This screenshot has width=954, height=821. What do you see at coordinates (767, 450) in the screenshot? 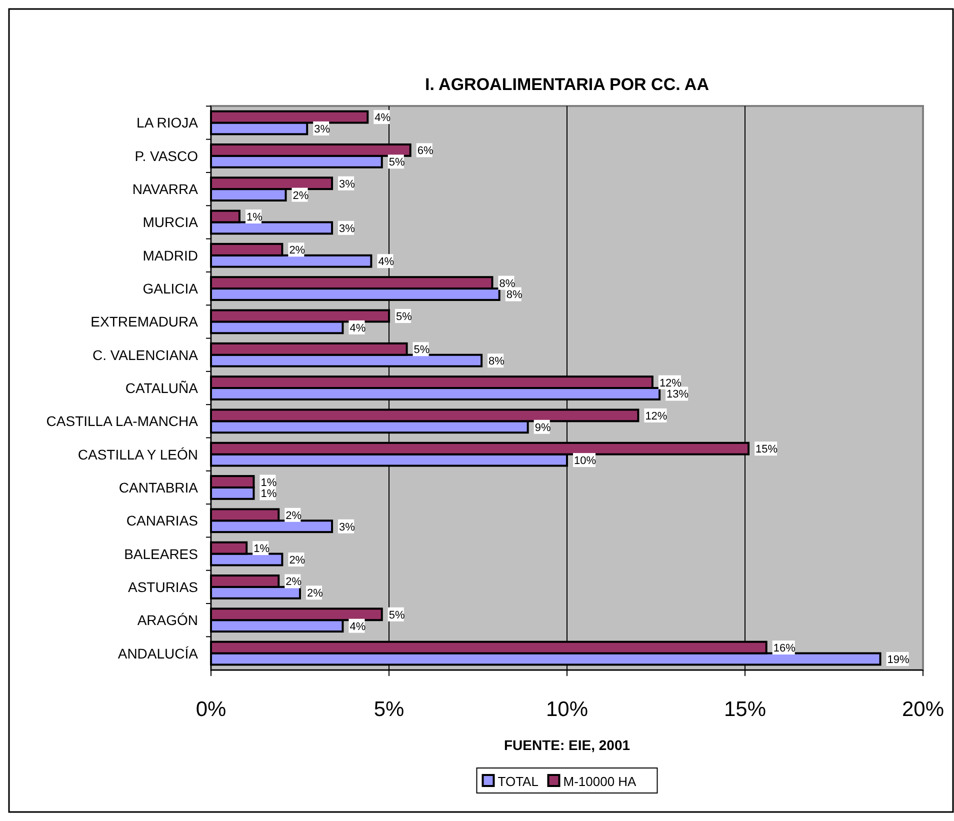
I see `data-label: 15%` at bounding box center [767, 450].